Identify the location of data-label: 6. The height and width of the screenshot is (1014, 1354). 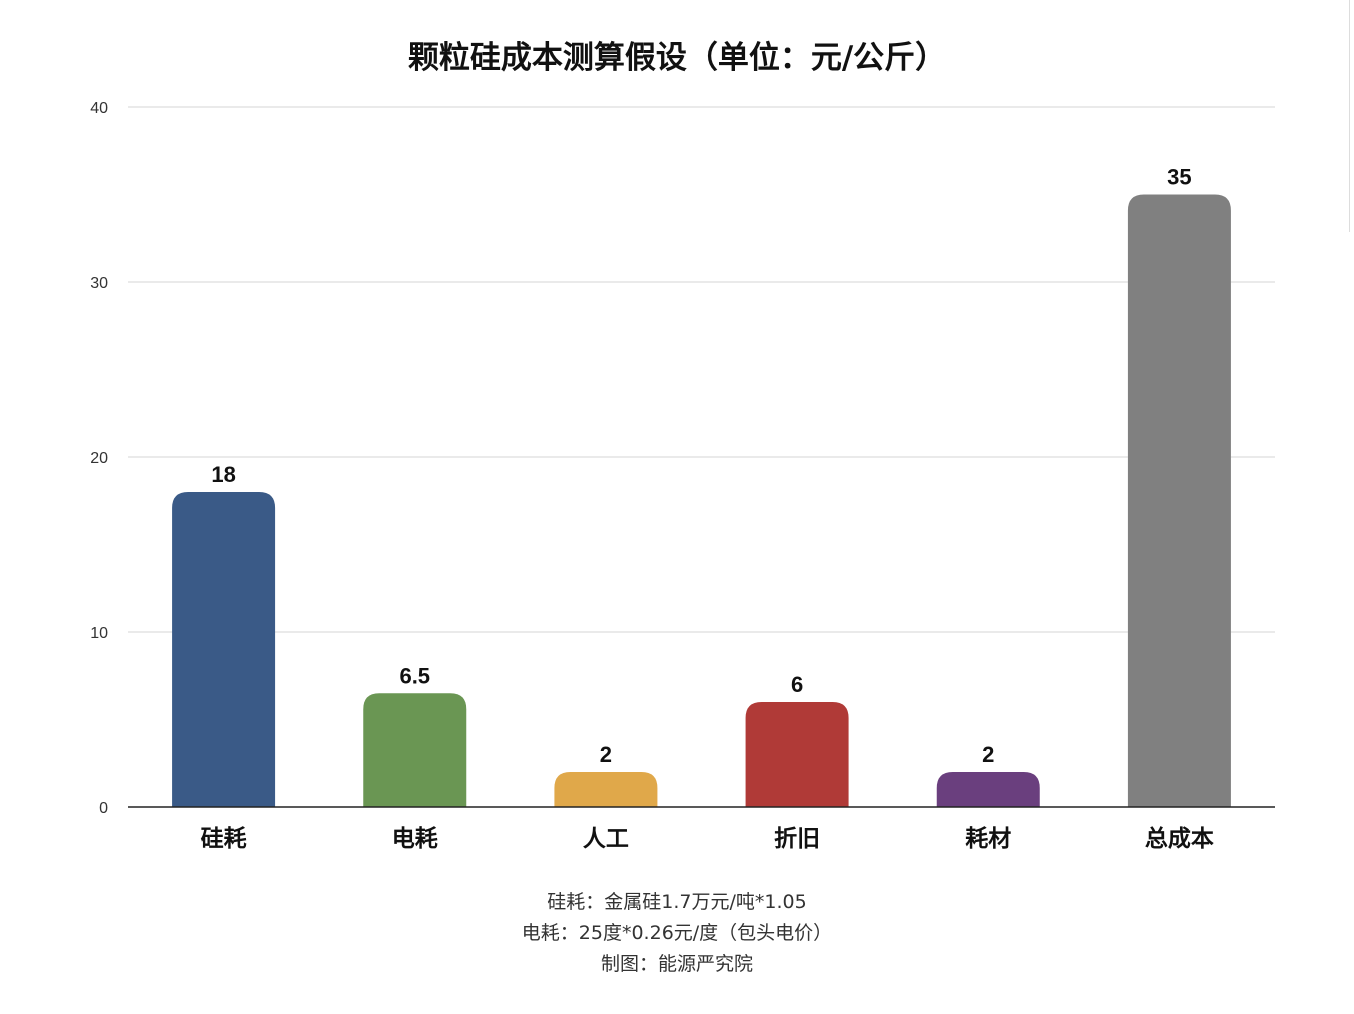
(797, 684).